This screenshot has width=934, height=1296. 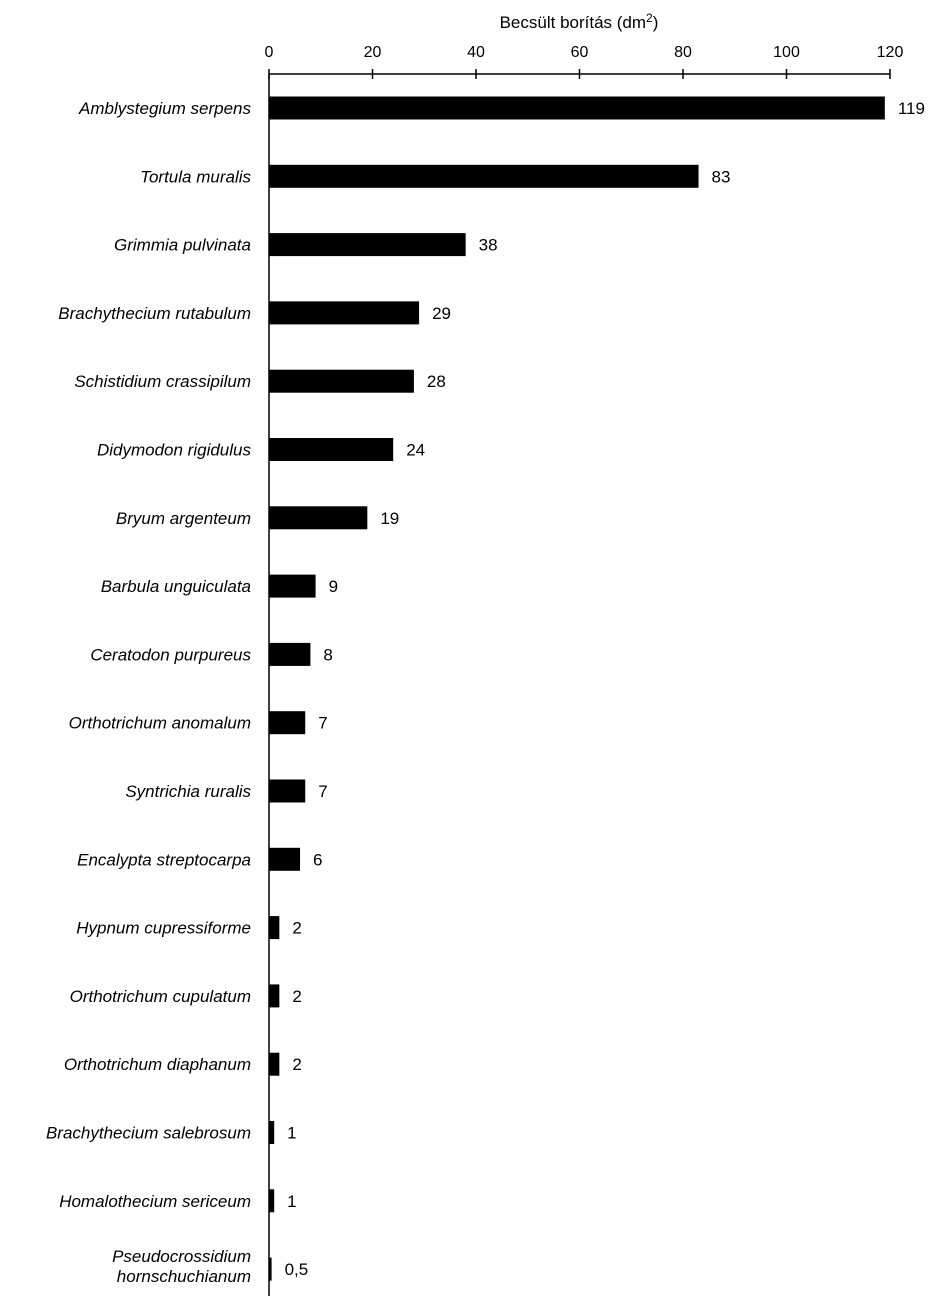 I want to click on category-label-line: Barbula unguiculata, so click(x=176, y=586).